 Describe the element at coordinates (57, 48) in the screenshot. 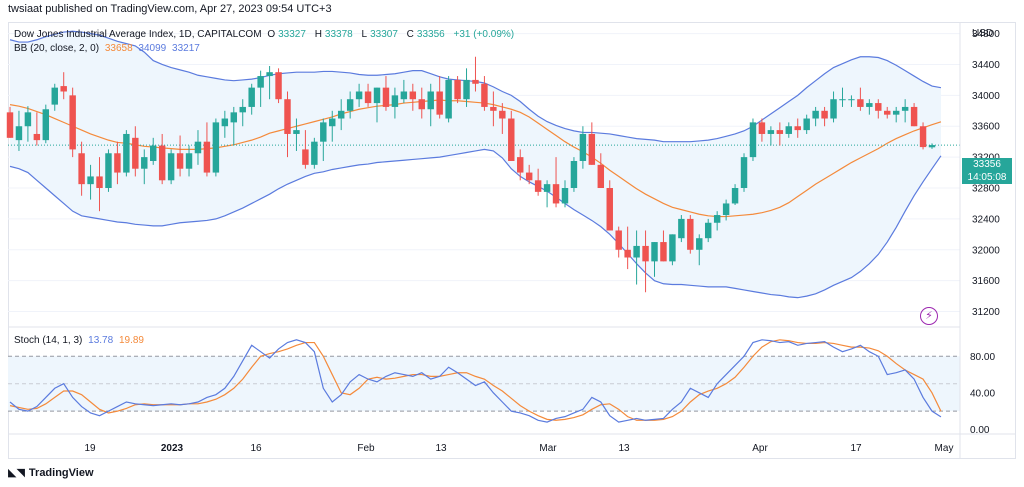

I see `bb-label: BB (20, close, 2, 0)` at that location.